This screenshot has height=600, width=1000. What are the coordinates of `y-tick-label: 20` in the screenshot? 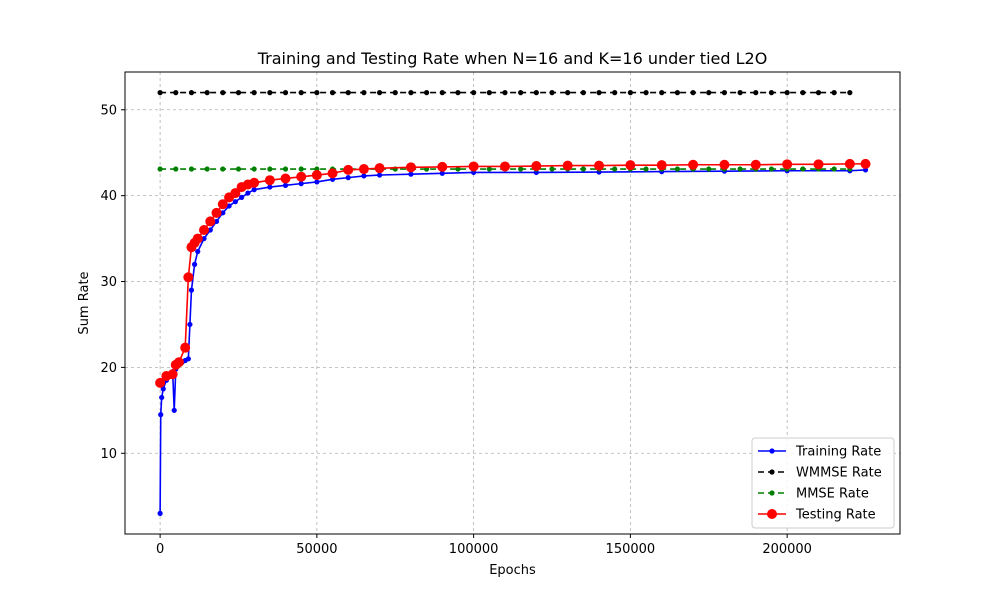 It's located at (108, 368).